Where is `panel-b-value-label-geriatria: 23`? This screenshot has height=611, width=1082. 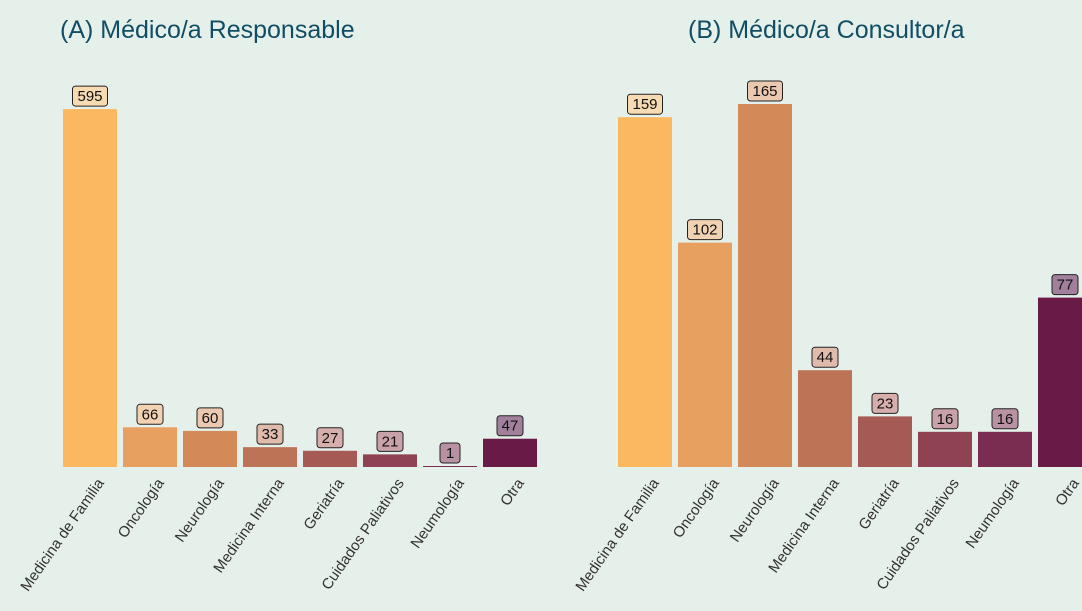
panel-b-value-label-geriatria: 23 is located at coordinates (885, 403).